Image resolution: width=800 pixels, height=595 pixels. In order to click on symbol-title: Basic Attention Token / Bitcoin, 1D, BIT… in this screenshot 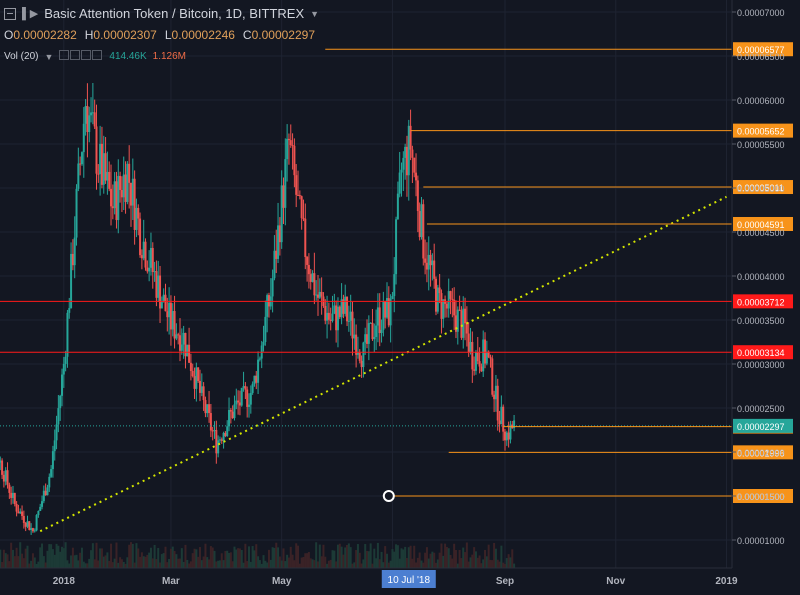, I will do `click(174, 13)`.